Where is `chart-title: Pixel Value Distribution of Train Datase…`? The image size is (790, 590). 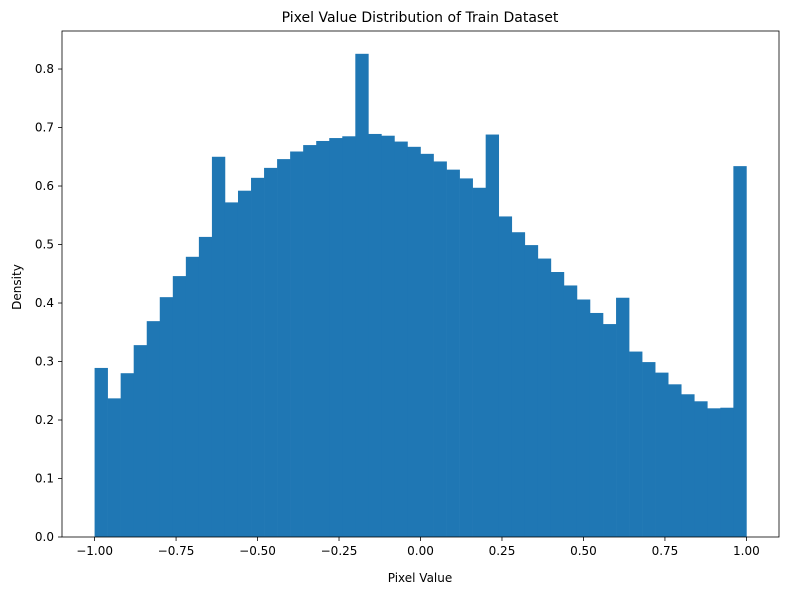
chart-title: Pixel Value Distribution of Train Datase… is located at coordinates (420, 18).